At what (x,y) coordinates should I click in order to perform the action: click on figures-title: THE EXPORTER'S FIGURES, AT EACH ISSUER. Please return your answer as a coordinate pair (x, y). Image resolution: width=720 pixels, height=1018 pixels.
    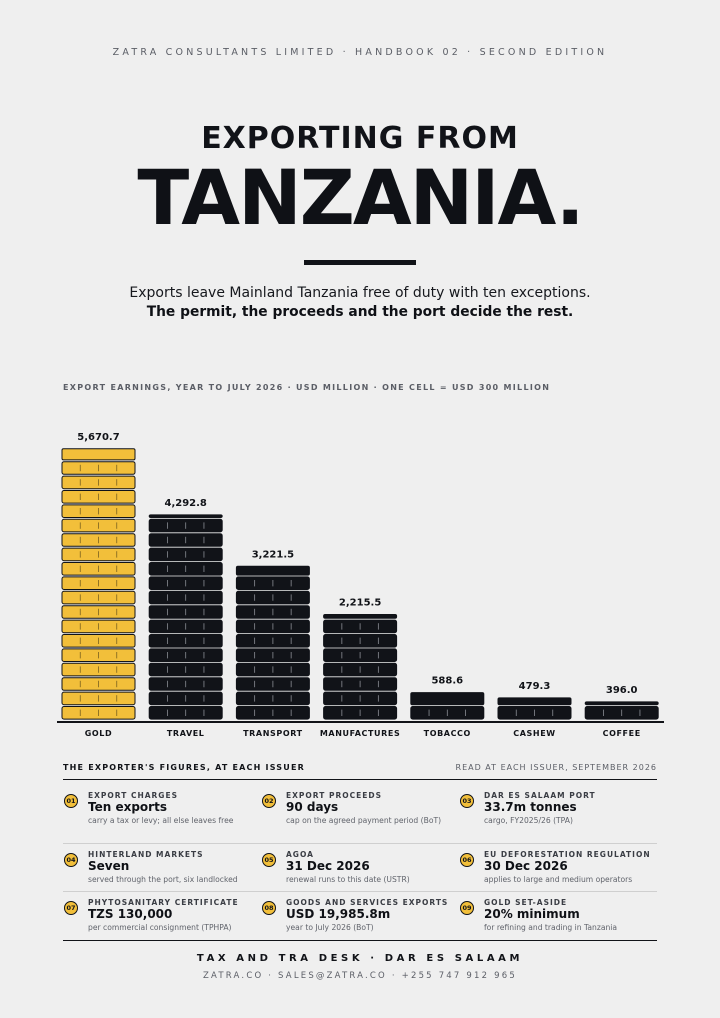
    Looking at the image, I should click on (184, 767).